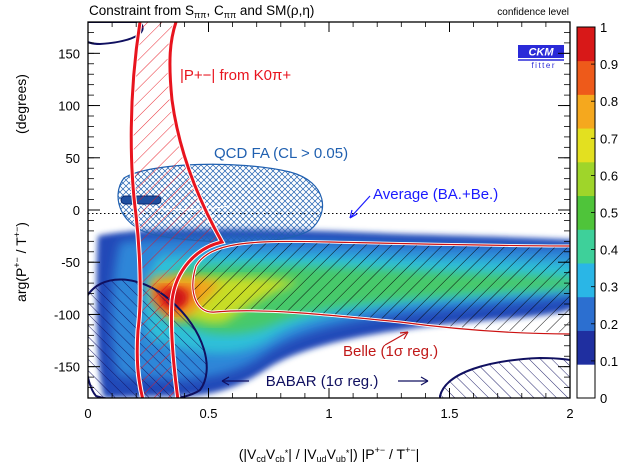 This screenshot has width=618, height=476. Describe the element at coordinates (70, 262) in the screenshot. I see `y-tick-label: -50` at that location.